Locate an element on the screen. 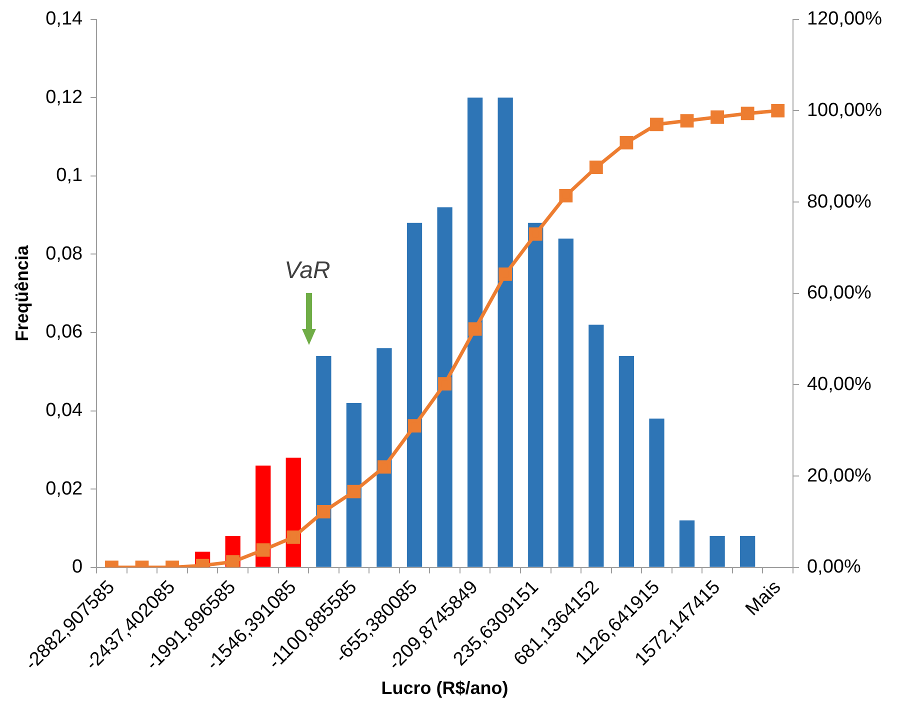 This screenshot has width=910, height=704. y-tick-label: 0,08 is located at coordinates (64, 253).